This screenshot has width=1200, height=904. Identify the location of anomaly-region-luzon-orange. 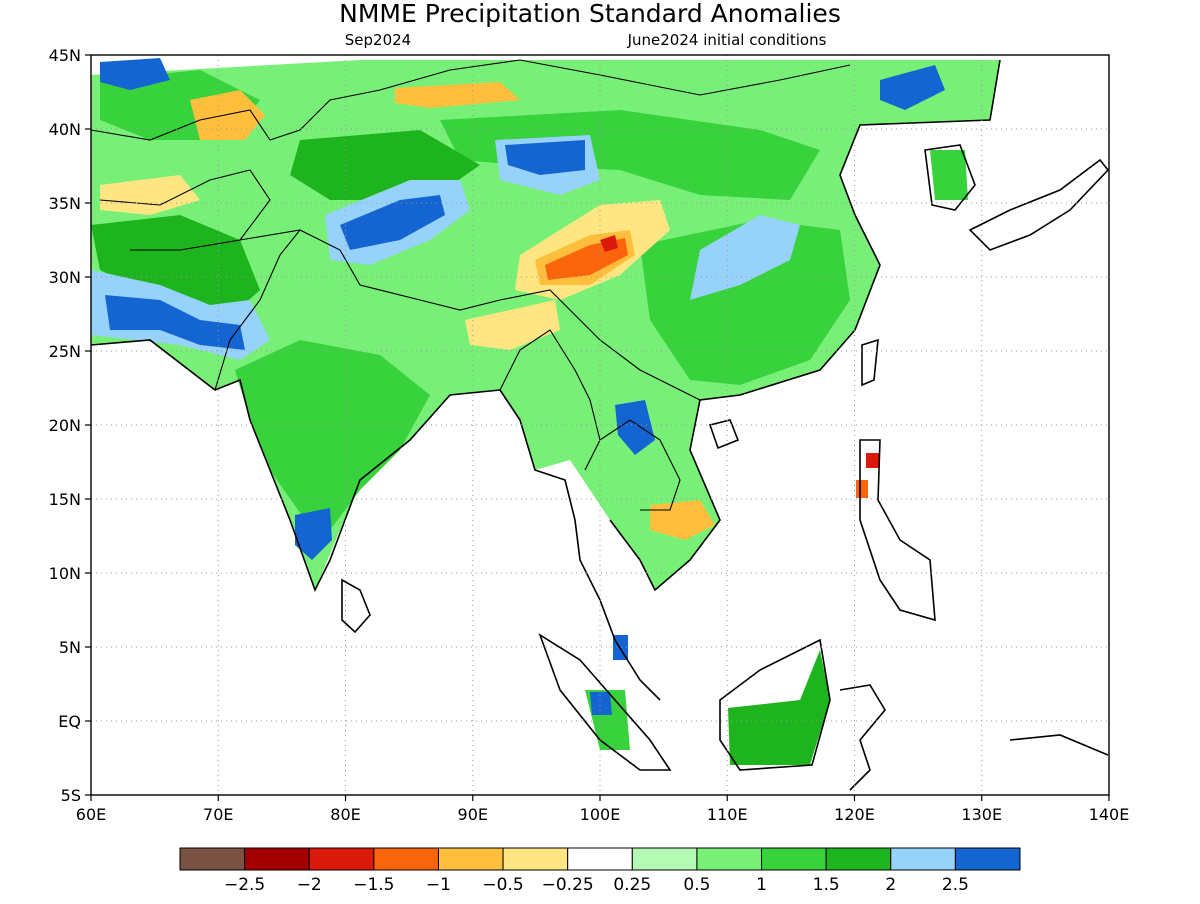
(862, 489).